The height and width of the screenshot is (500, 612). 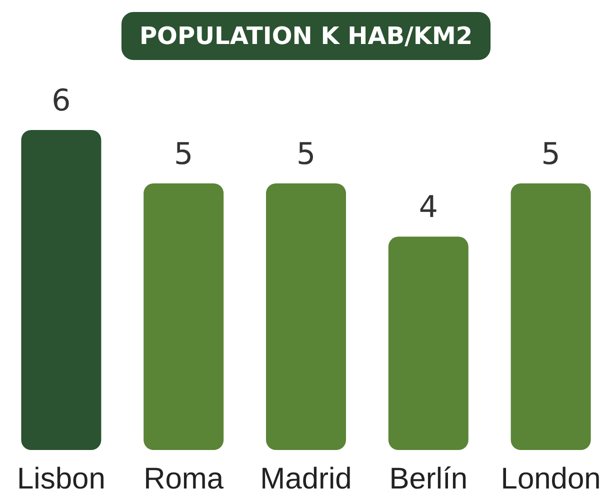 I want to click on x-tick-label: London, so click(x=550, y=479).